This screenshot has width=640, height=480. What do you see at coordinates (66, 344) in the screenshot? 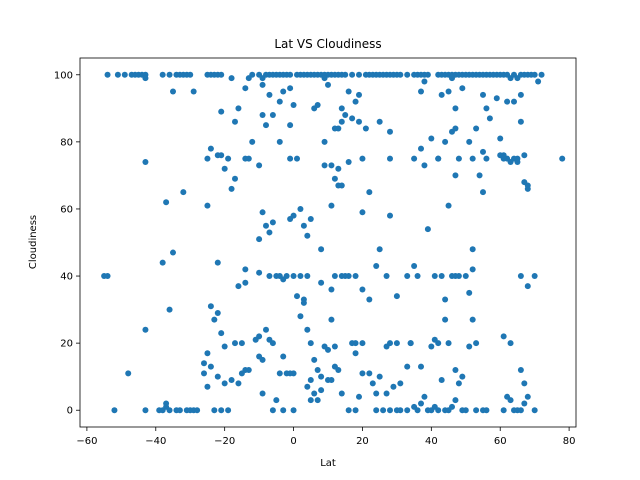
I see `y-tick-label: 20` at bounding box center [66, 344].